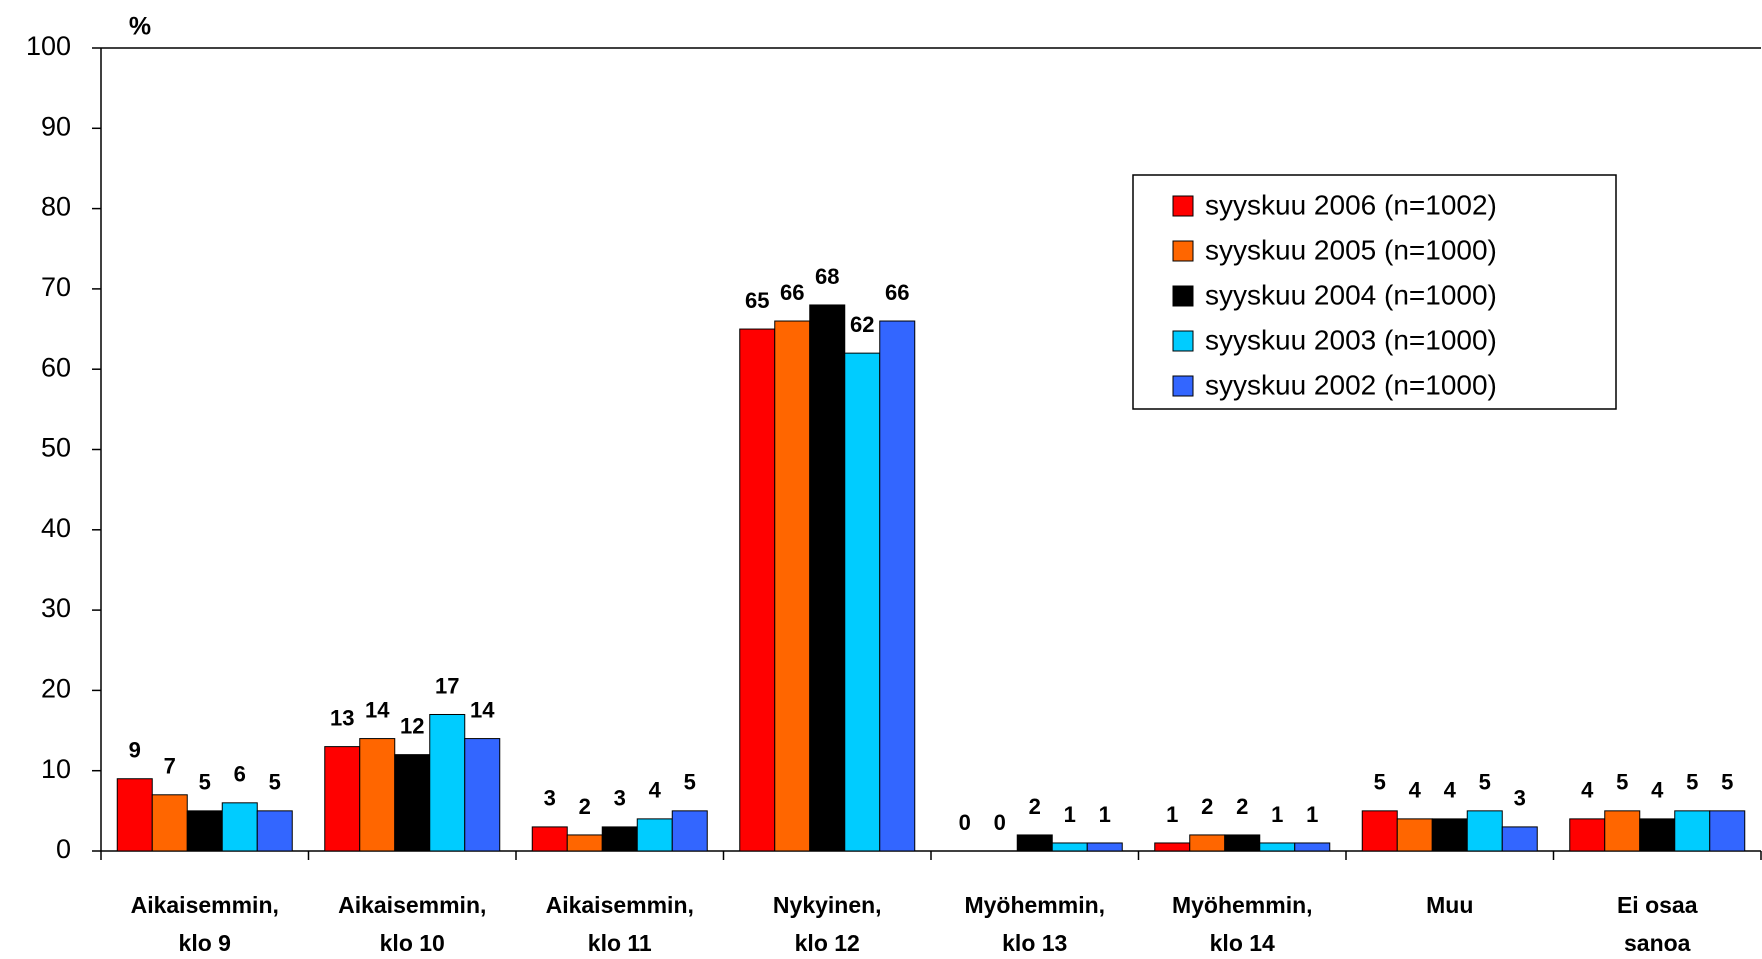 The width and height of the screenshot is (1762, 959). What do you see at coordinates (412, 725) in the screenshot?
I see `value-label: 12` at bounding box center [412, 725].